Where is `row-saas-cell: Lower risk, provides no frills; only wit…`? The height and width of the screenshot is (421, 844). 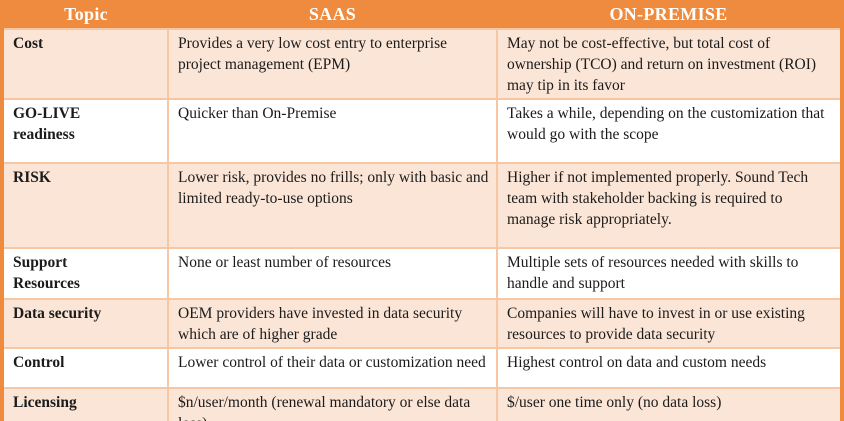
row-saas-cell: Lower risk, provides no frills; only wit… is located at coordinates (333, 206).